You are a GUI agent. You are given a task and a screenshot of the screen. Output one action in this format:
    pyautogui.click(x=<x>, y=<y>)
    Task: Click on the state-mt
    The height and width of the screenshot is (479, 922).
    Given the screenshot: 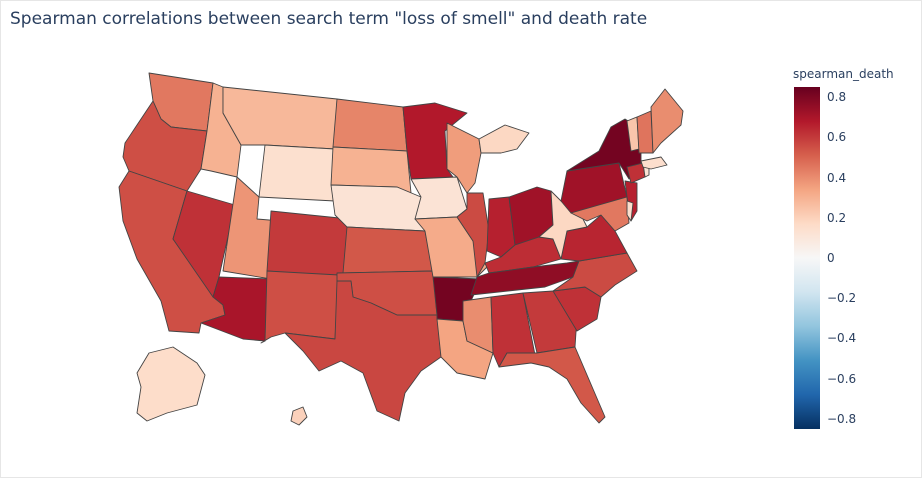 What is the action you would take?
    pyautogui.click(x=280, y=118)
    